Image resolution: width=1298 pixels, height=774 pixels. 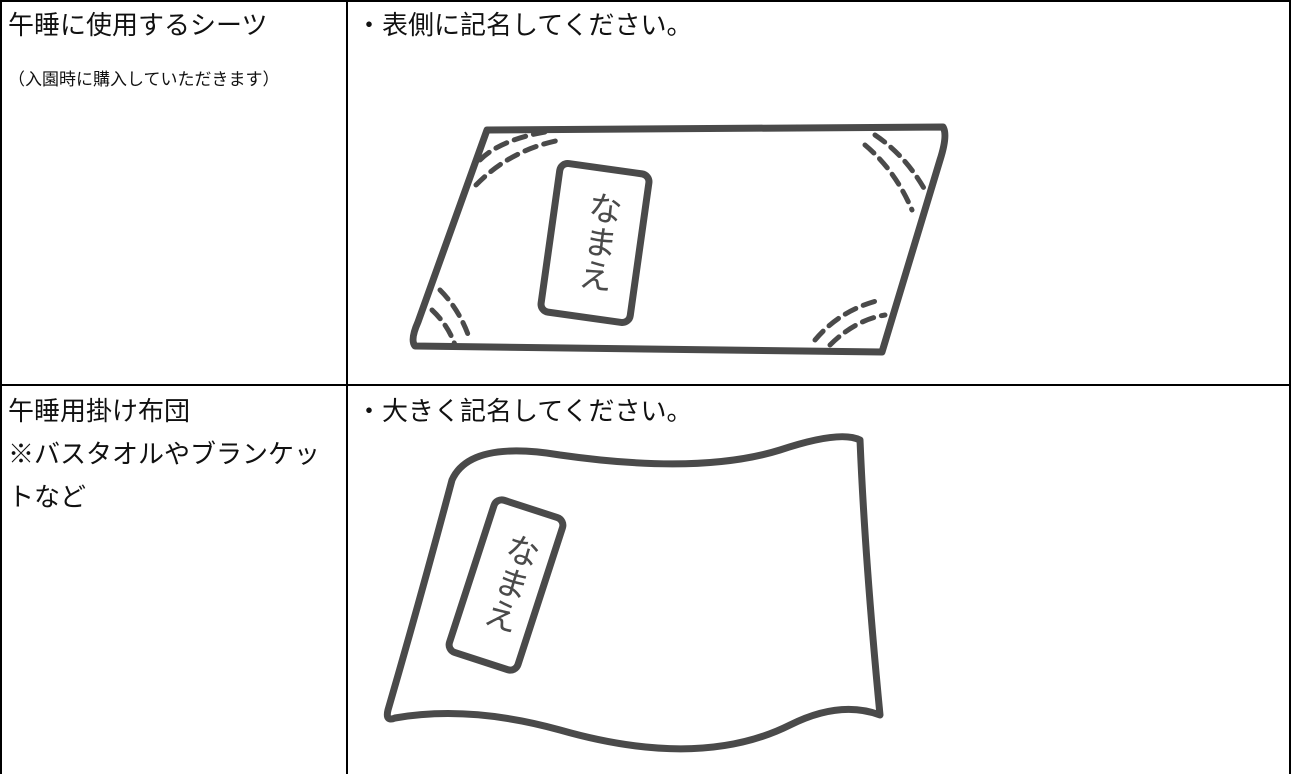 What do you see at coordinates (164, 476) in the screenshot?
I see `item-note: ※バスタオルやブランケットなど` at bounding box center [164, 476].